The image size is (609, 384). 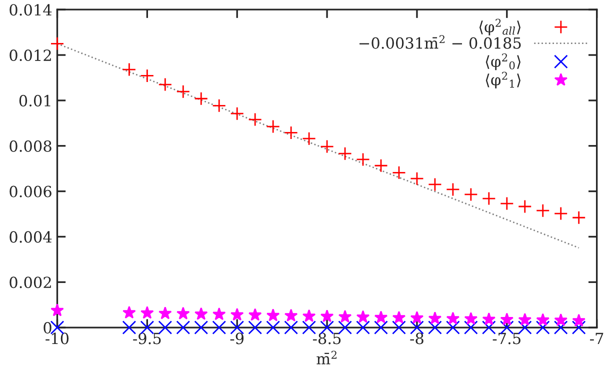 I want to click on x-tick-label: -8.5, so click(x=326, y=338).